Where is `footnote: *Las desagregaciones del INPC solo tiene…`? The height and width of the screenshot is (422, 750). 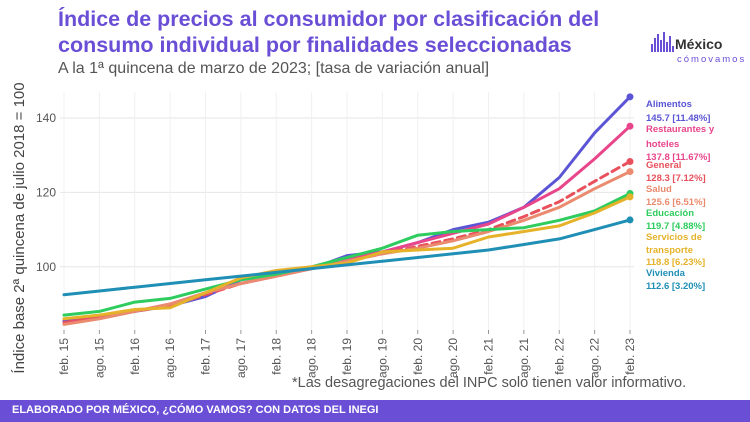
footnote: *Las desagregaciones del INPC solo tiene… is located at coordinates (489, 383).